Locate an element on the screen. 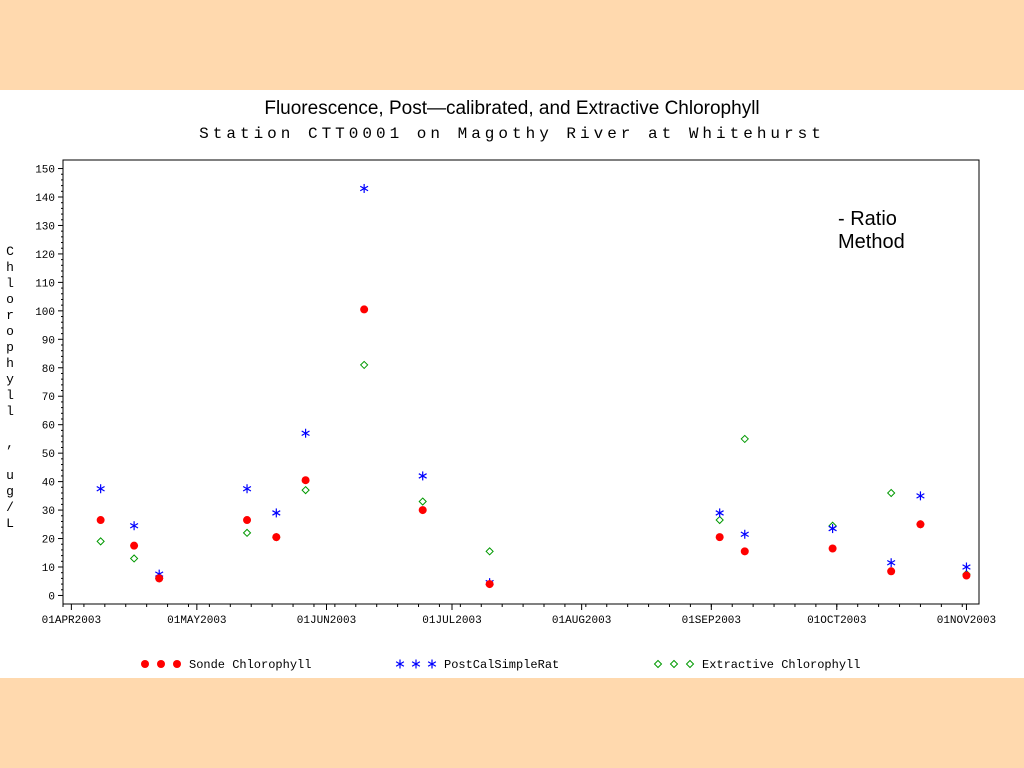 The width and height of the screenshot is (1024, 768). x-tick-label: 01OCT2003 is located at coordinates (836, 621).